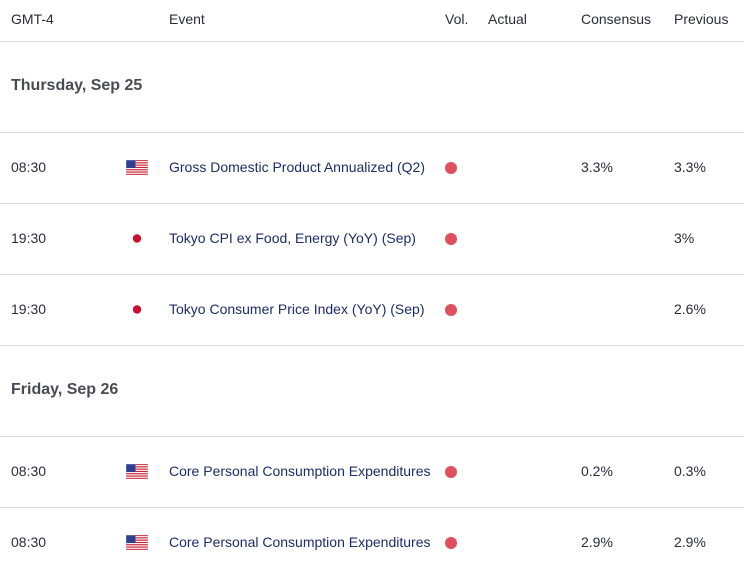  What do you see at coordinates (187, 19) in the screenshot?
I see `event-column-header: Event` at bounding box center [187, 19].